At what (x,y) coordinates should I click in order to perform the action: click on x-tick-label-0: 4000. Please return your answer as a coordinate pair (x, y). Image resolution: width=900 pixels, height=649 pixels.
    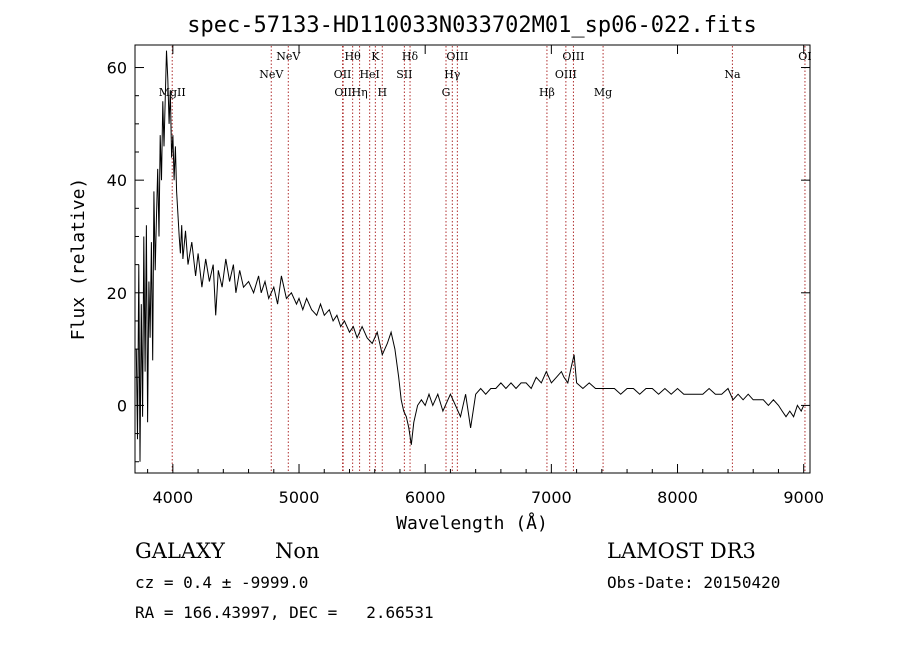
    Looking at the image, I should click on (172, 497).